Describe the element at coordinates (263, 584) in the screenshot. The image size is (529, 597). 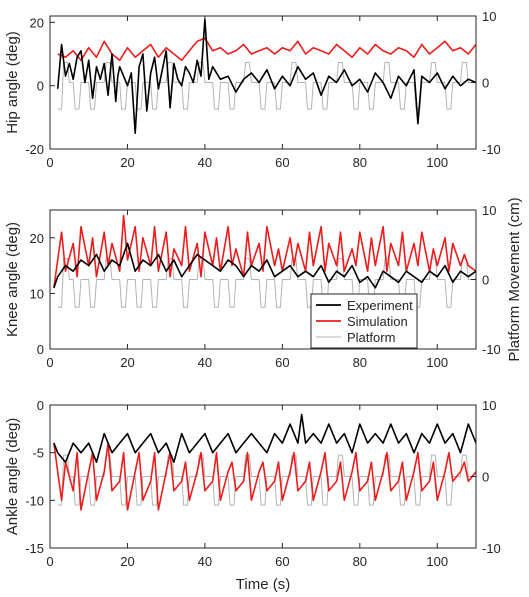
I see `x-axis-label: Time (s)` at that location.